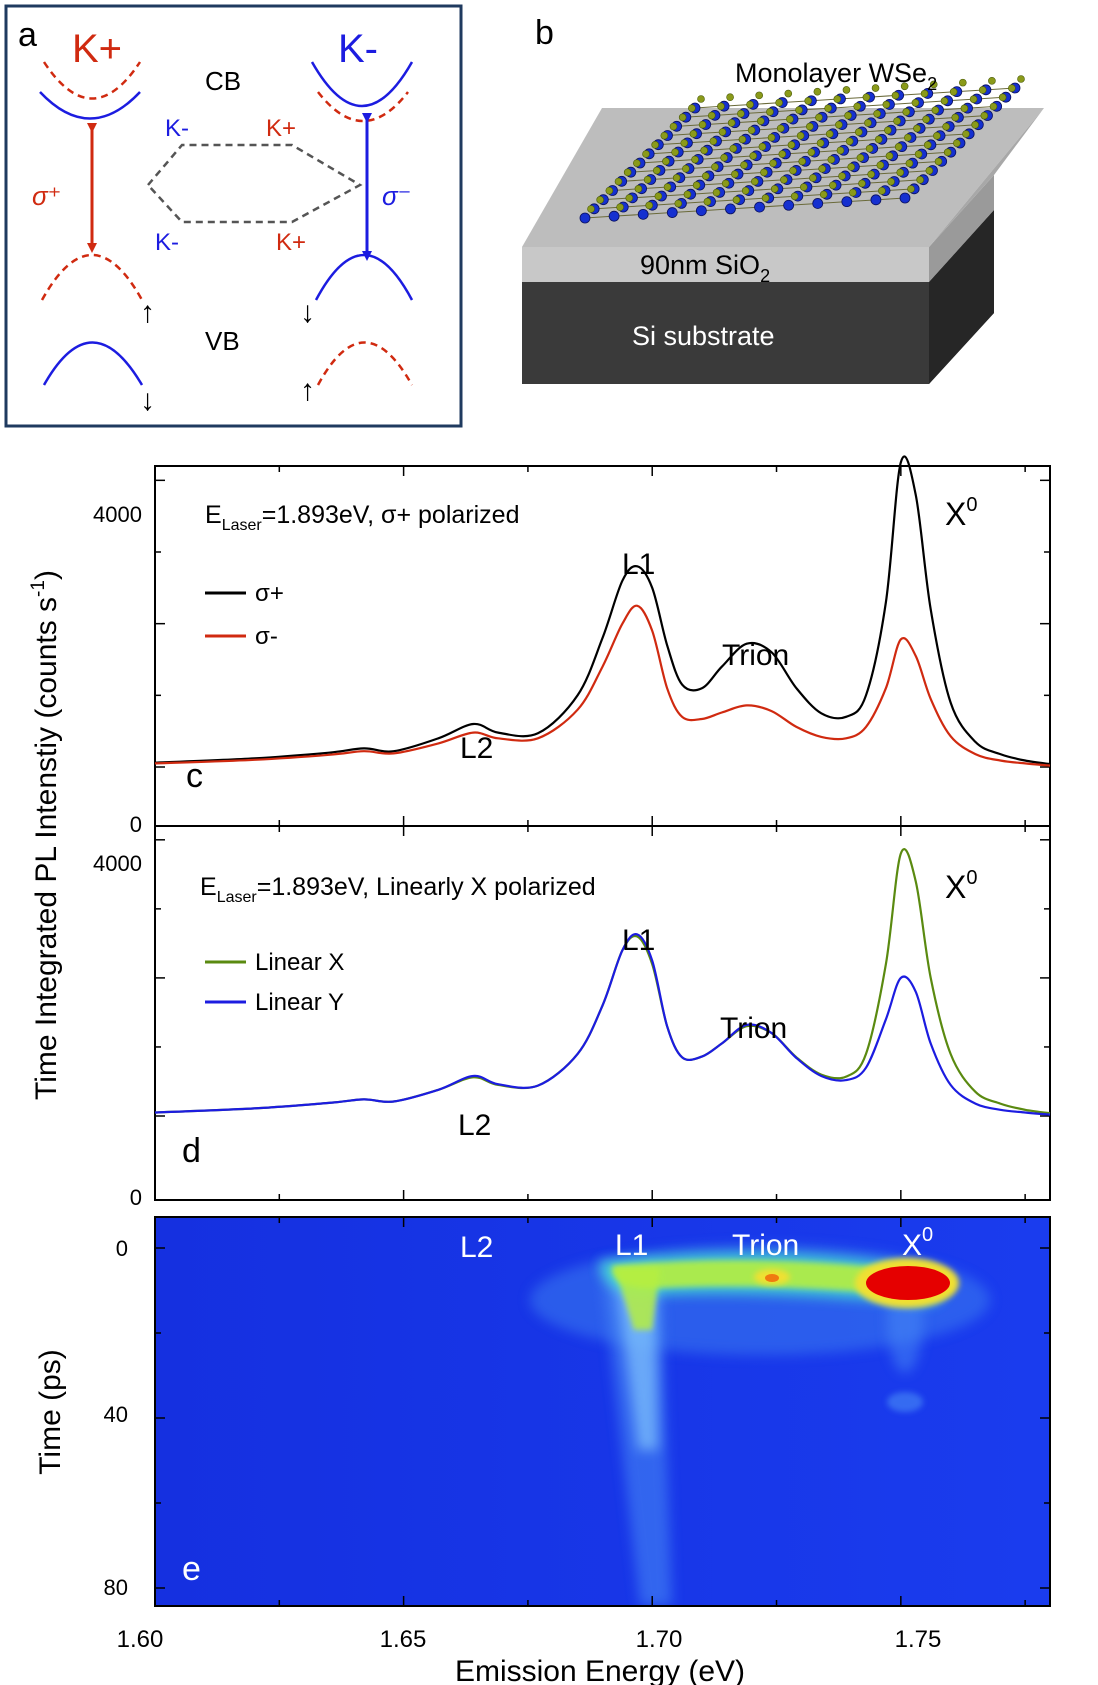 The image size is (1098, 1685). Describe the element at coordinates (725, 264) in the screenshot. I see `sio2-layer-front` at that location.